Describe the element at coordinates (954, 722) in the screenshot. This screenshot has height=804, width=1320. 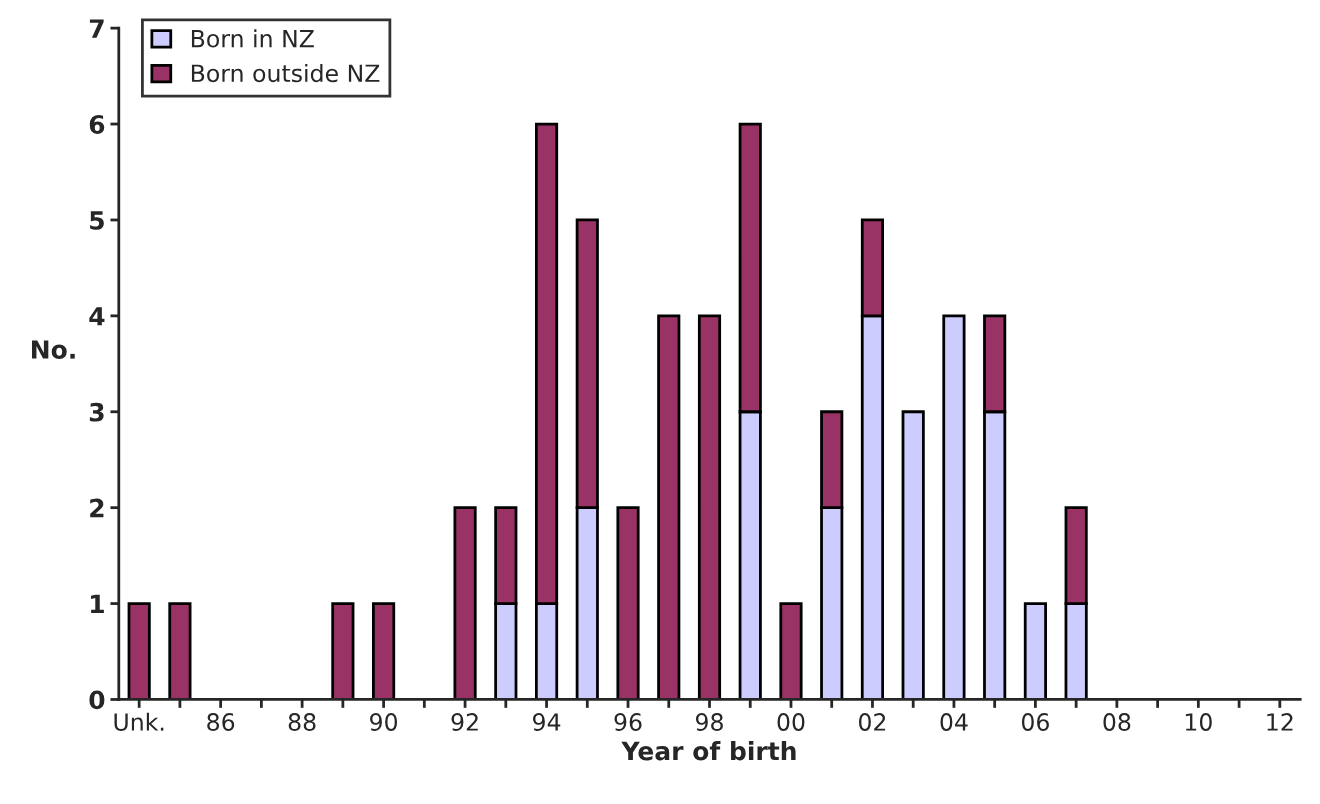
I see `x-tick-label: 04` at that location.